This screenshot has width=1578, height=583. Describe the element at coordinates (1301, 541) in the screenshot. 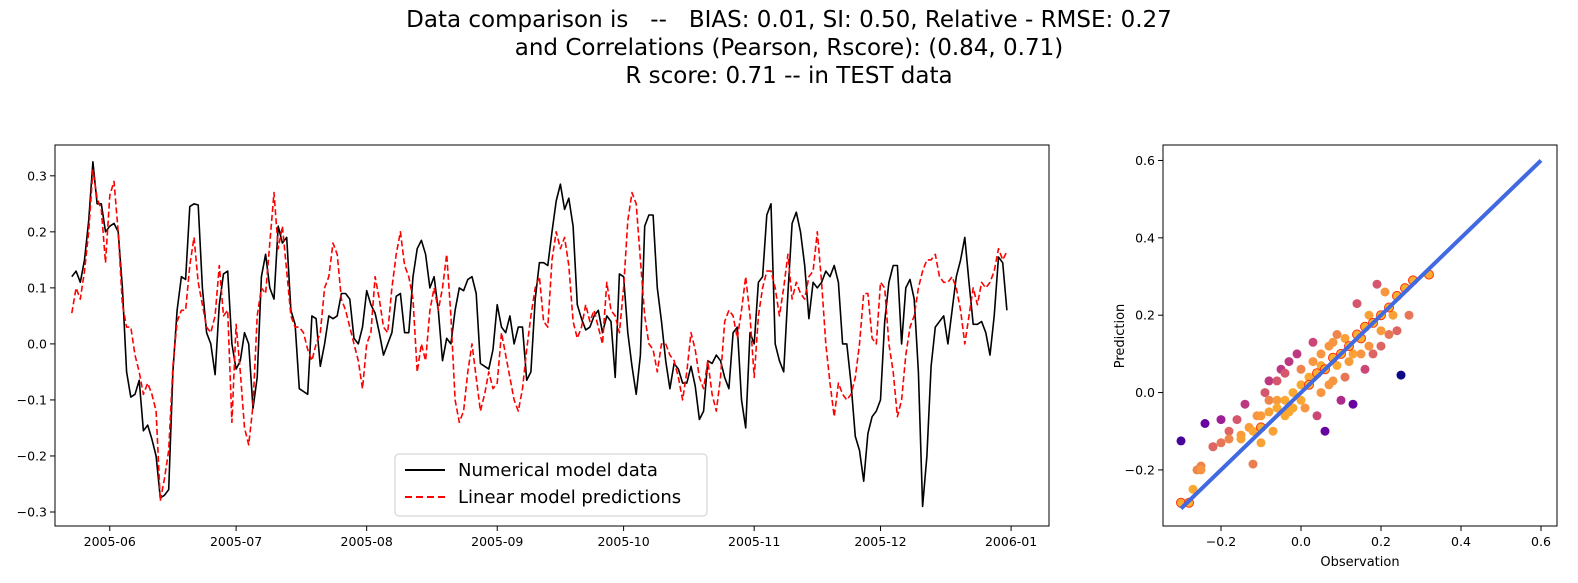

I see `scatter-x-tick-label: 0.0` at that location.